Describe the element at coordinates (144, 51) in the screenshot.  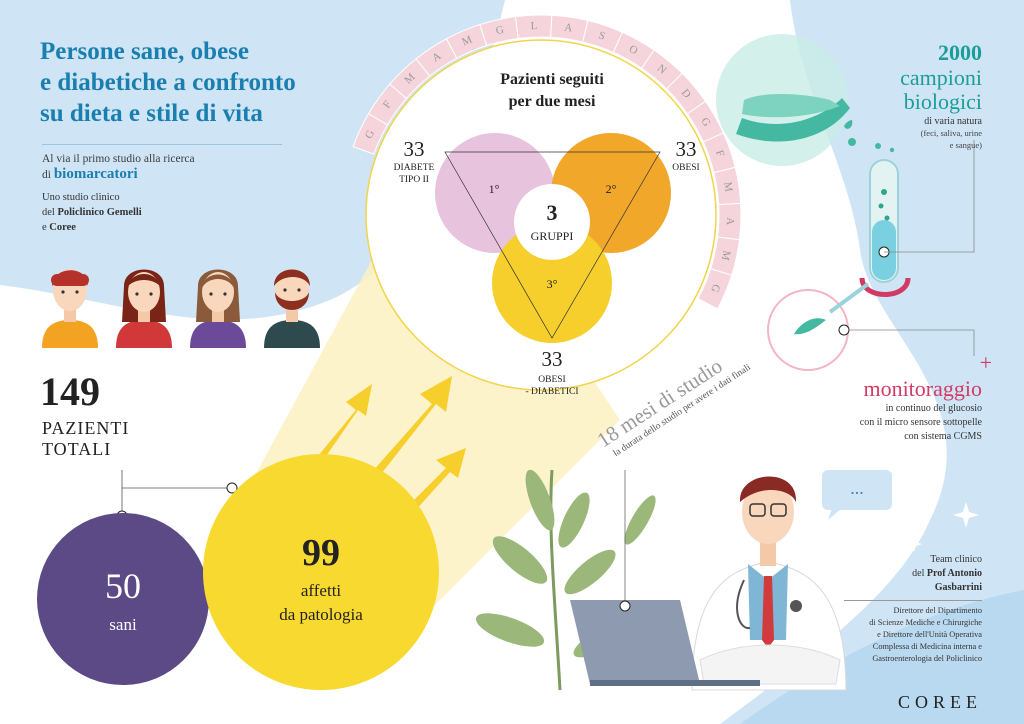
I see `title-line1: Persone sane, obese` at that location.